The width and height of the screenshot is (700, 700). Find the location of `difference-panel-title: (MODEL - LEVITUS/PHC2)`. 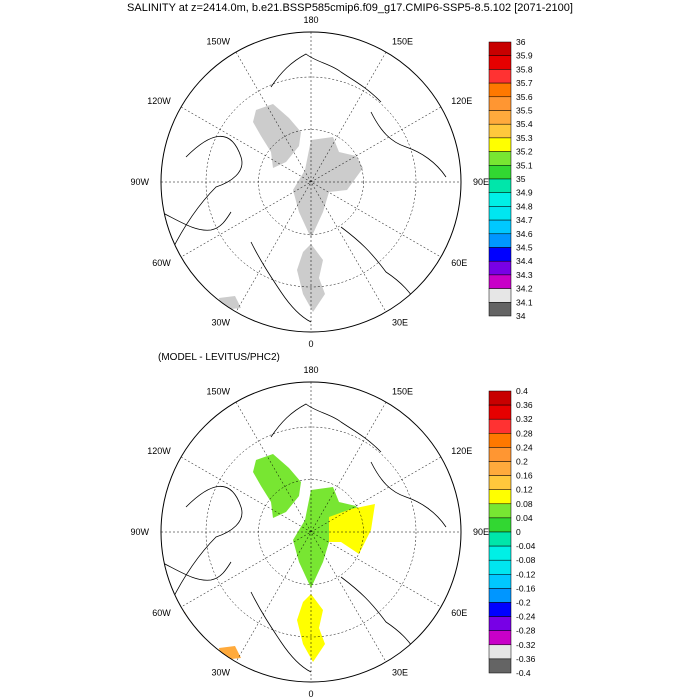

difference-panel-title: (MODEL - LEVITUS/PHC2) is located at coordinates (219, 357).